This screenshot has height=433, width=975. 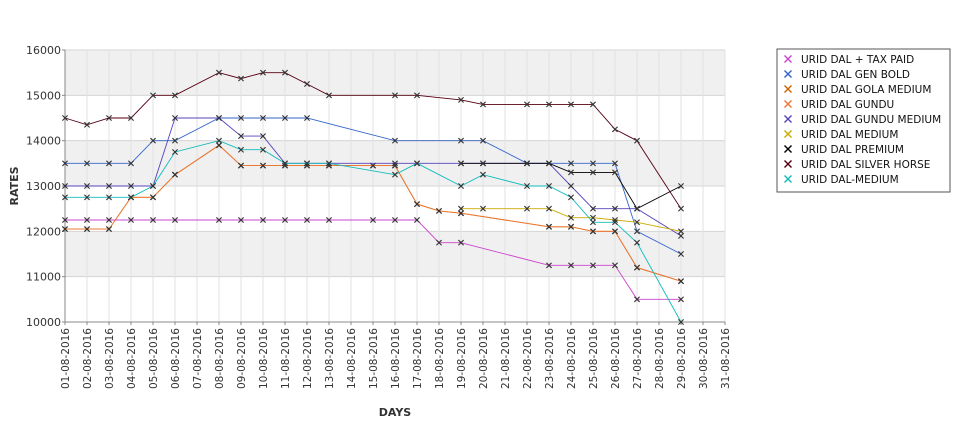 I want to click on legend-label: URID DAL GOLA MEDIUM, so click(x=866, y=90).